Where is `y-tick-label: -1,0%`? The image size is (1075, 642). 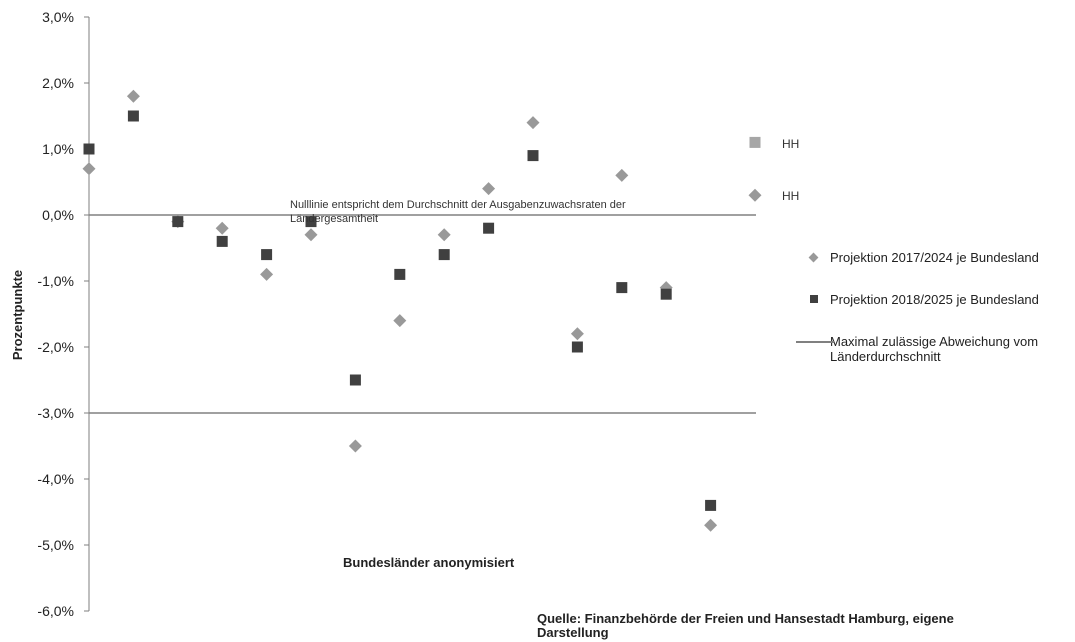 y-tick-label: -1,0% is located at coordinates (55, 281).